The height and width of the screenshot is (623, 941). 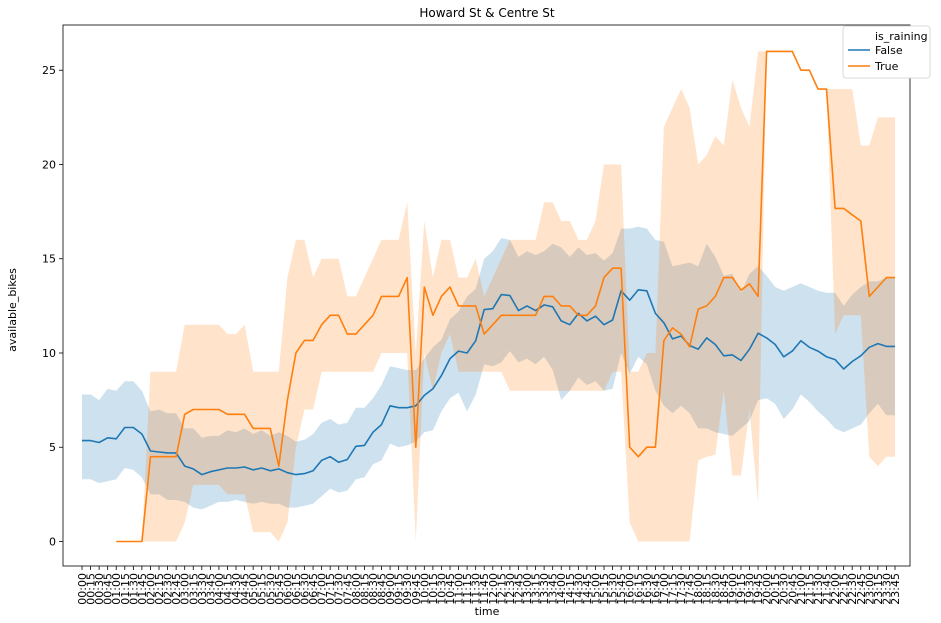 What do you see at coordinates (424, 589) in the screenshot?
I see `x-tick-label: 10:00` at bounding box center [424, 589].